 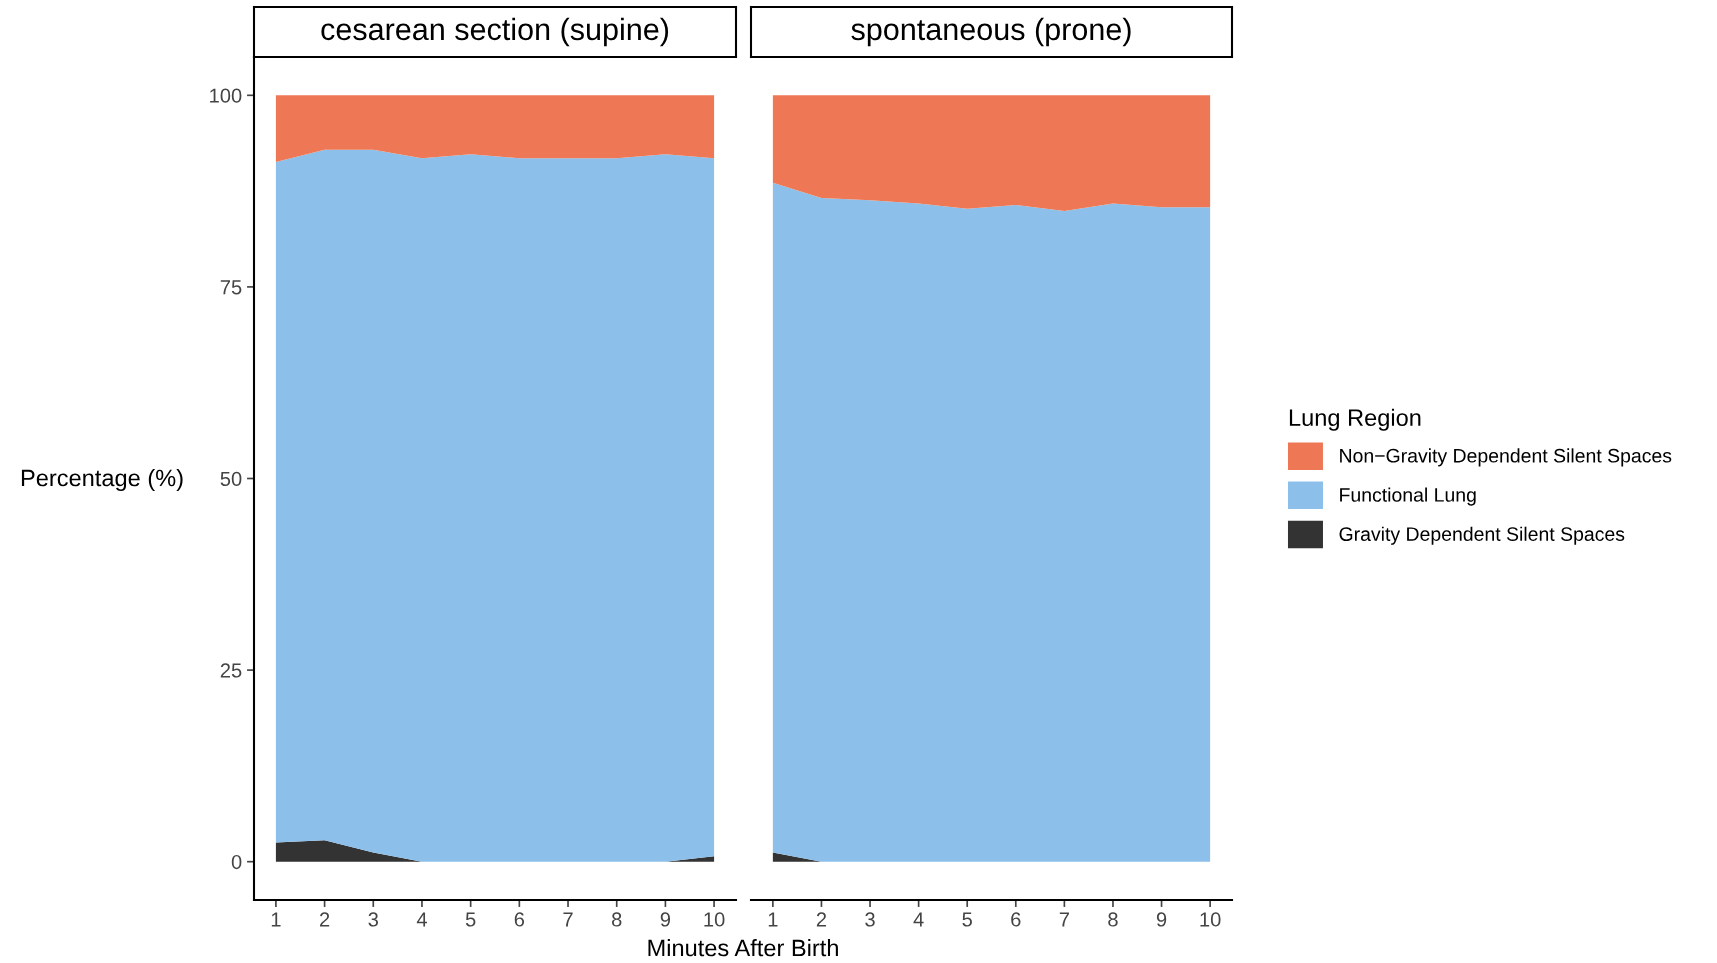 I want to click on y-axis-title: Percentage (%), so click(x=102, y=480).